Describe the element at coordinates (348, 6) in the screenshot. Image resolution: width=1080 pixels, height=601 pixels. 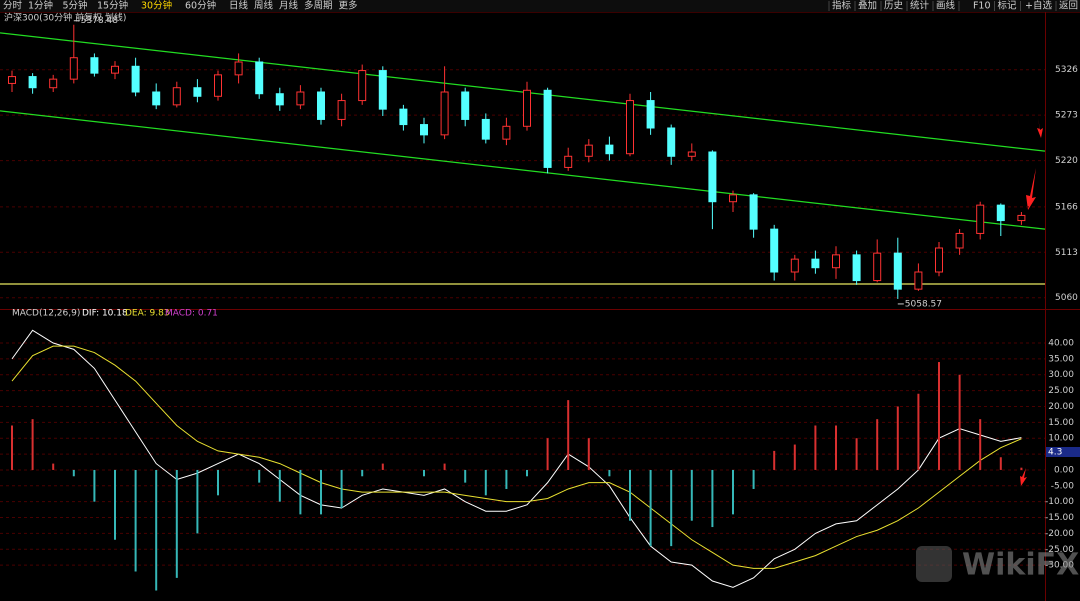
I see `period-tab: 更多` at that location.